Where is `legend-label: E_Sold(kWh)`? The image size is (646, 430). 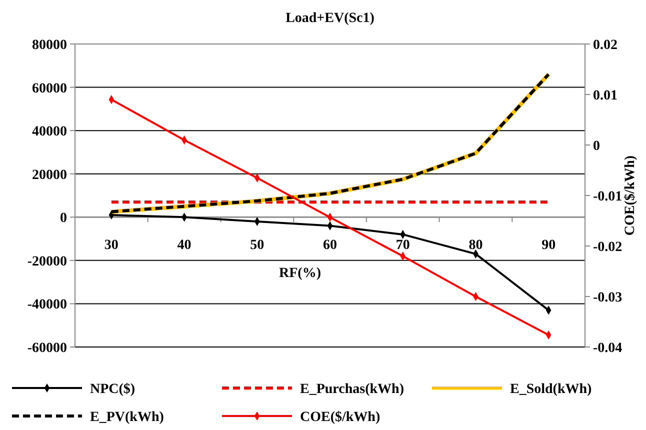 legend-label: E_Sold(kWh) is located at coordinates (551, 389).